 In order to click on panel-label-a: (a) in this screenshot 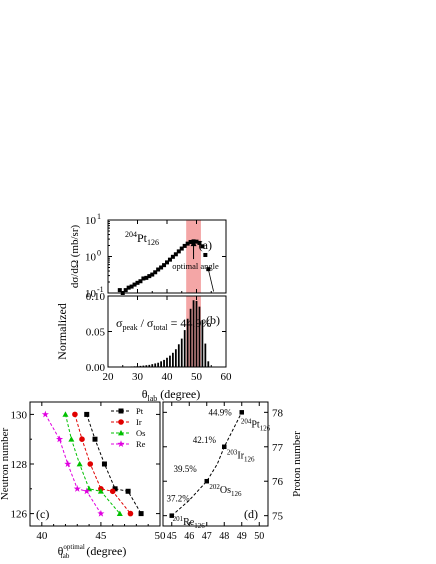, I will do `click(205, 245)`.